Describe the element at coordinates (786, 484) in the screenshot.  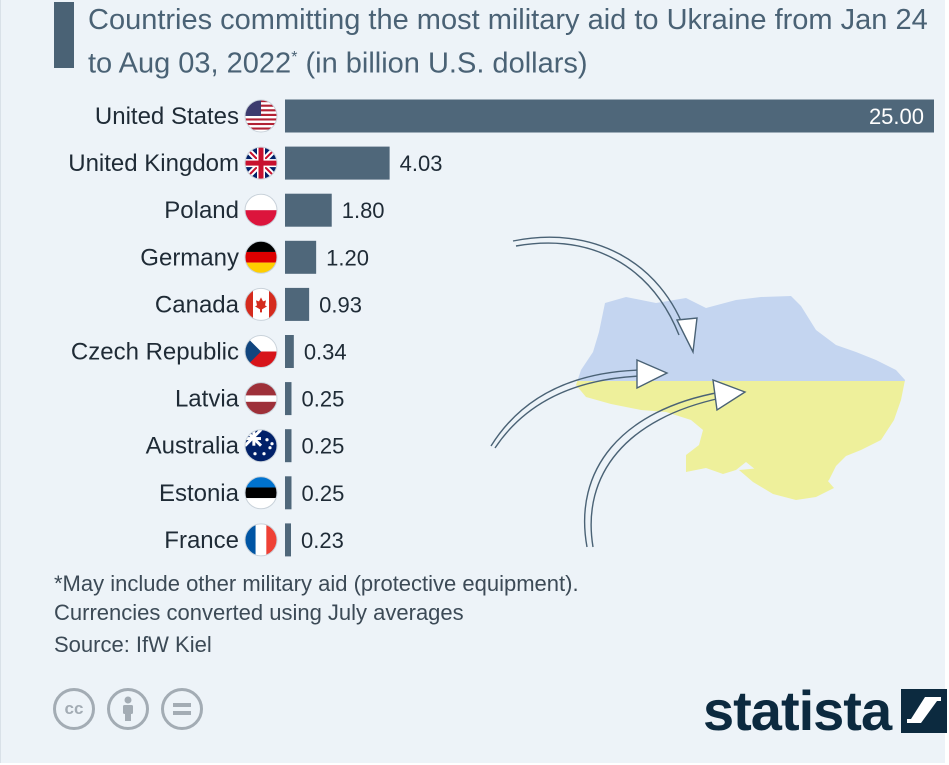
I see `crimea-shape` at that location.